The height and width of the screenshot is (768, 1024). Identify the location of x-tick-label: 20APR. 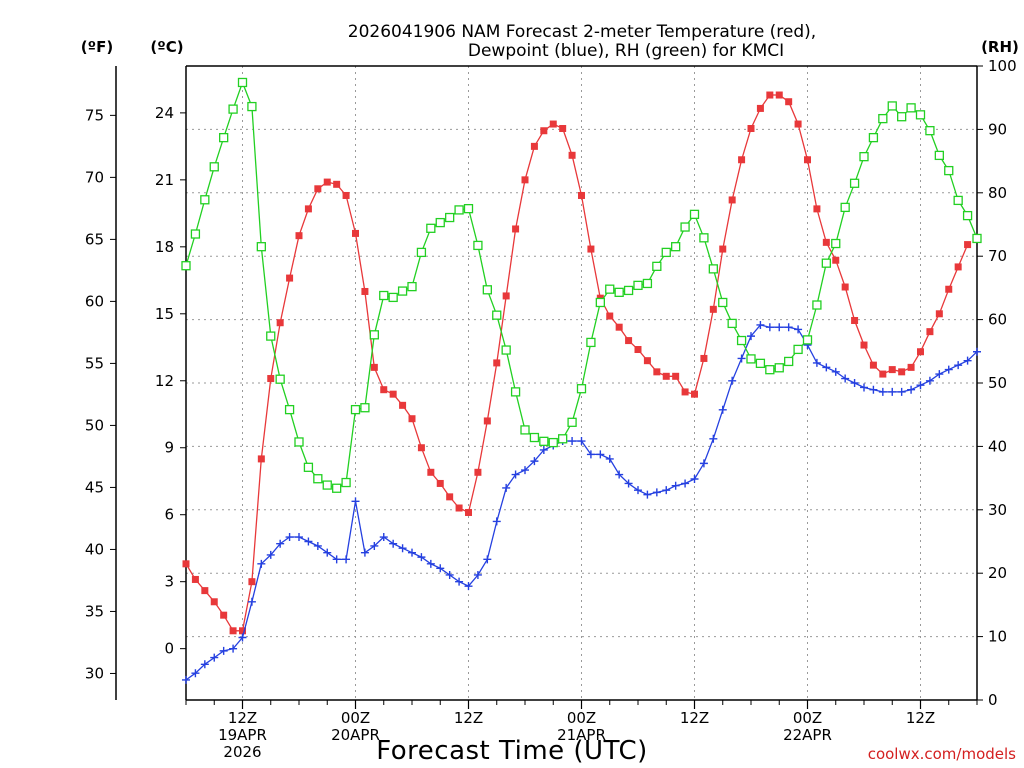
(355, 735).